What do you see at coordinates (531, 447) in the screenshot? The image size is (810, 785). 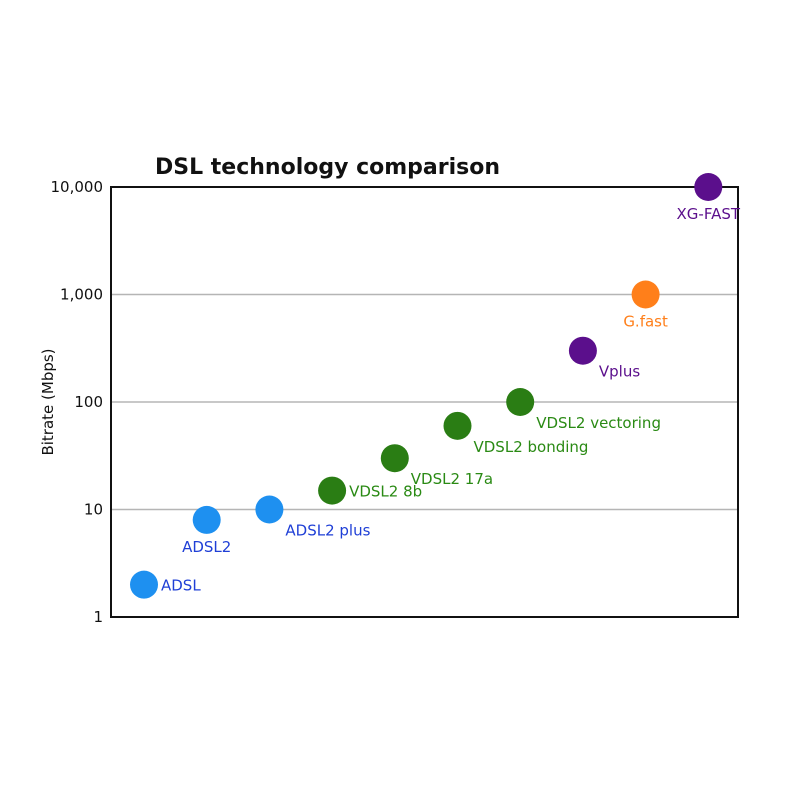 I see `data-point-label: VDSL2 bonding` at bounding box center [531, 447].